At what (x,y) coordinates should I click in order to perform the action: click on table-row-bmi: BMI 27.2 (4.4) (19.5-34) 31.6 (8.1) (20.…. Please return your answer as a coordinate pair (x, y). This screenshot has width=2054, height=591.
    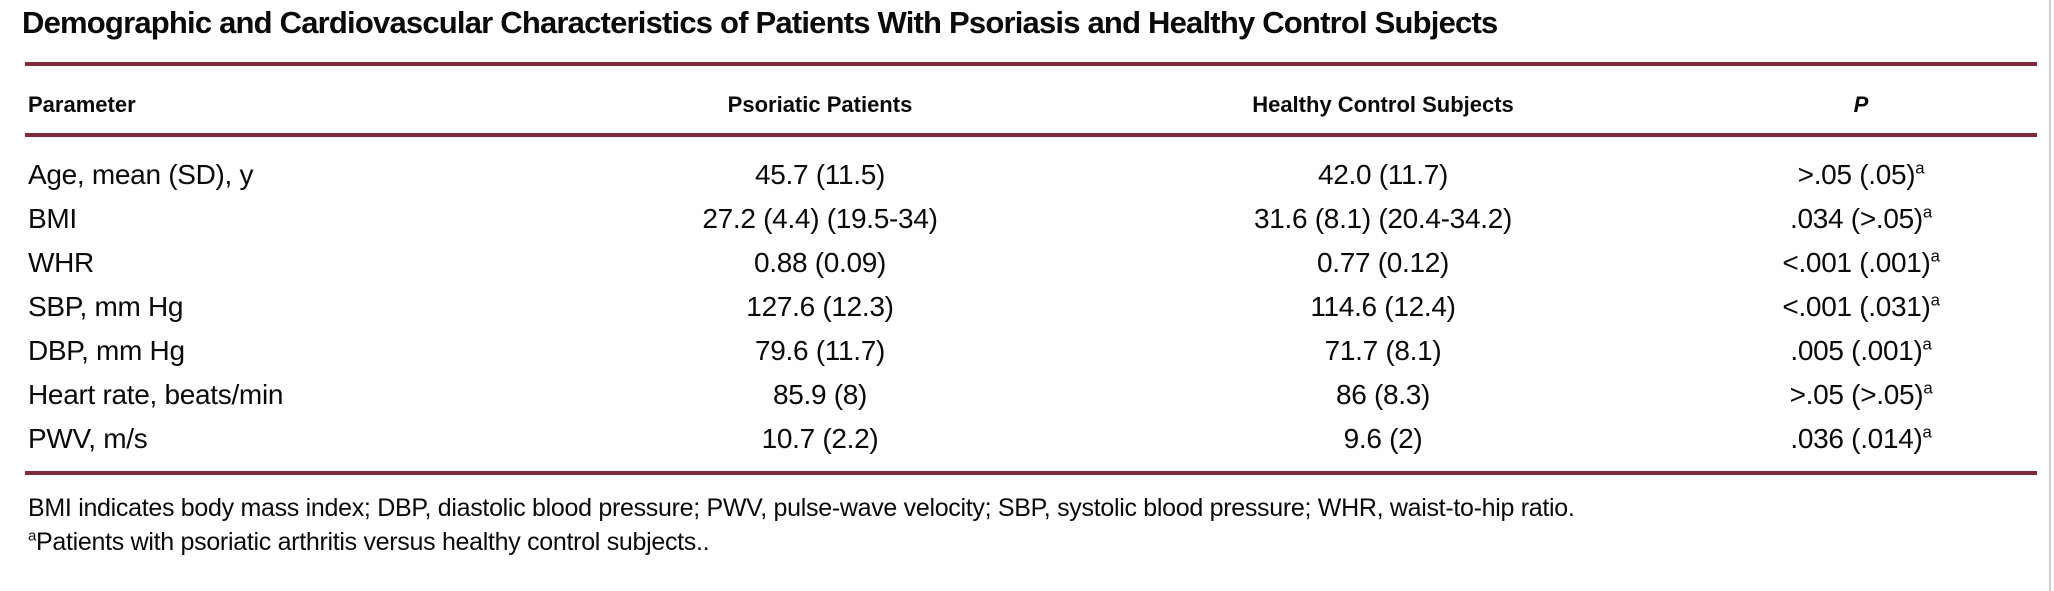
    Looking at the image, I should click on (1027, 219).